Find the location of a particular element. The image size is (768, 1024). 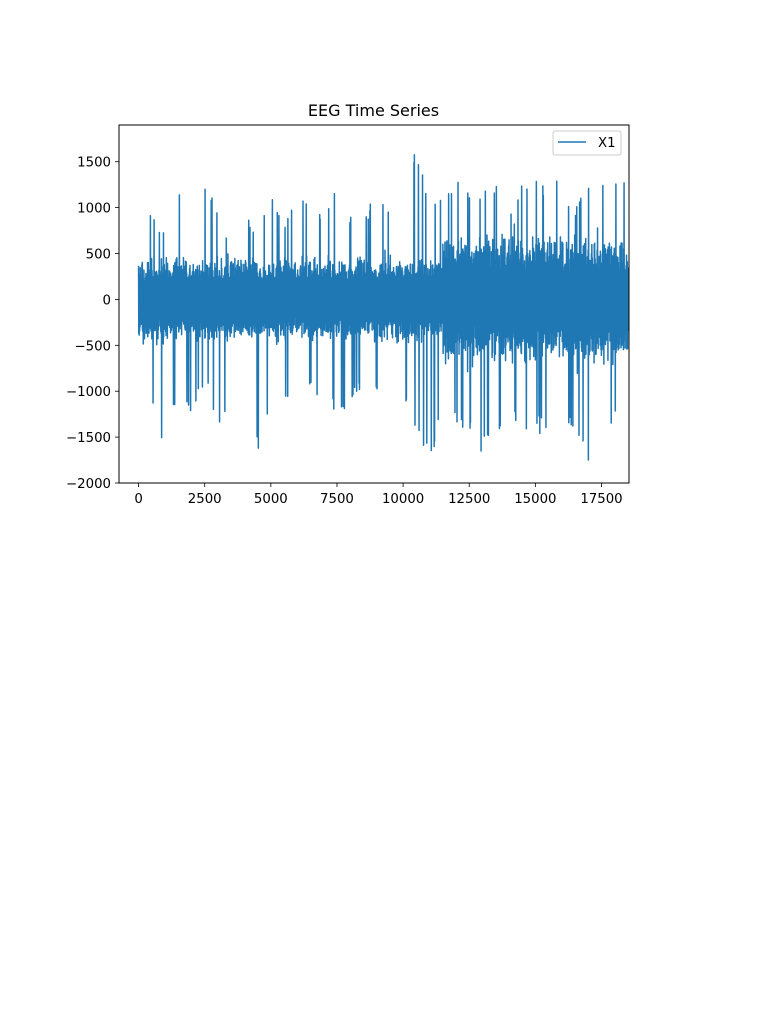

y-tick-label: 1500 is located at coordinates (94, 163).